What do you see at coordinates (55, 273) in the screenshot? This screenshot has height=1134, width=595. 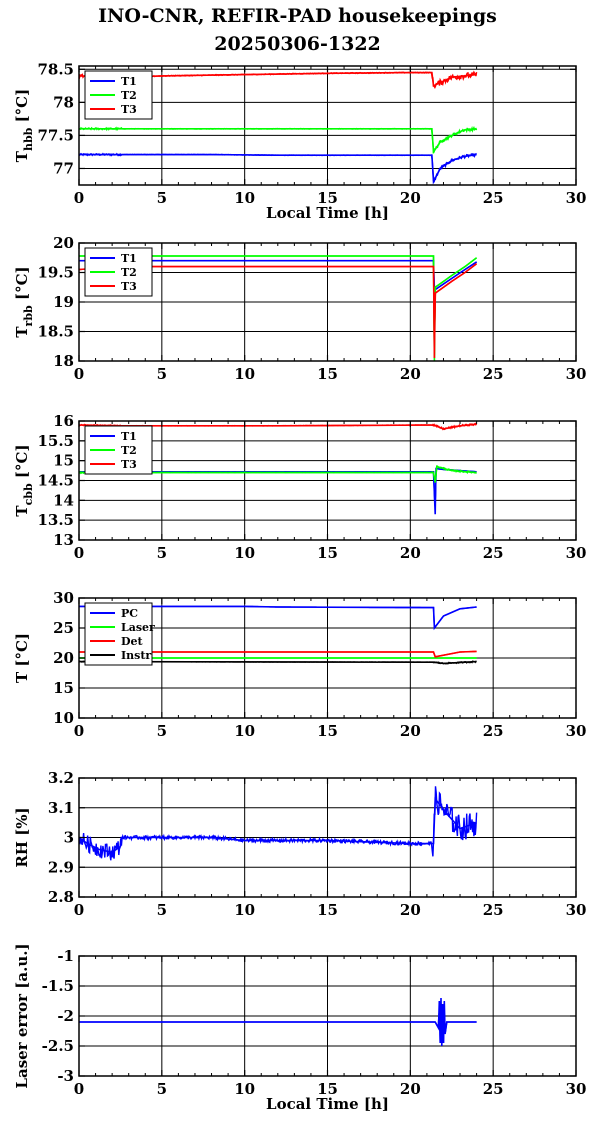 I see `y-tick-label: 19.5` at bounding box center [55, 273].